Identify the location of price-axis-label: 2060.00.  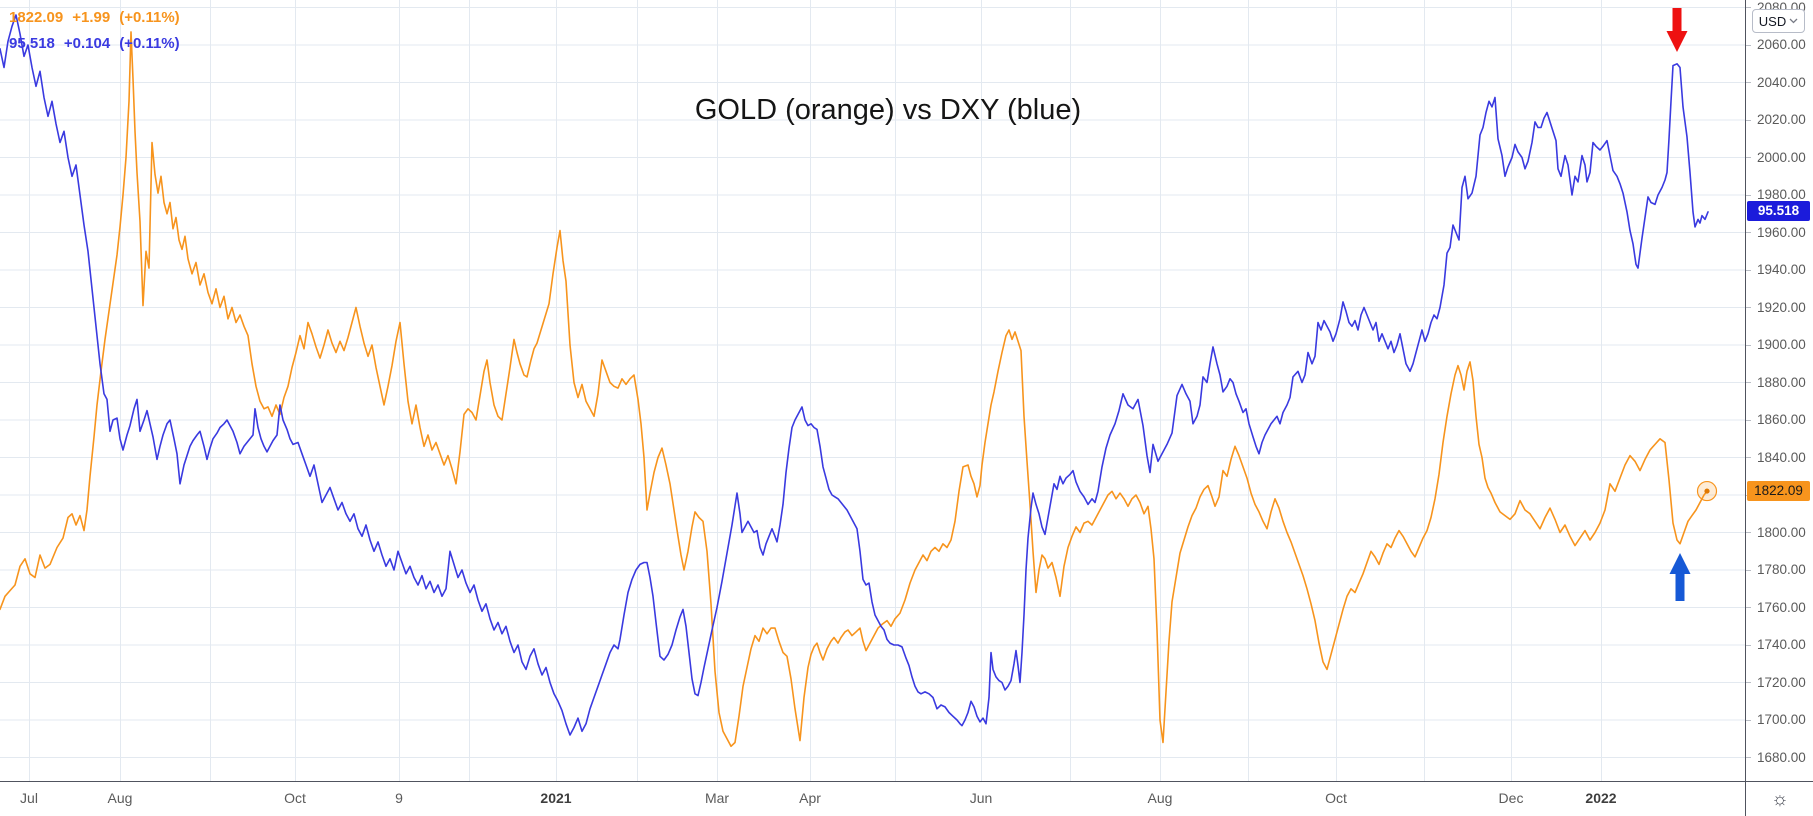
(1781, 44).